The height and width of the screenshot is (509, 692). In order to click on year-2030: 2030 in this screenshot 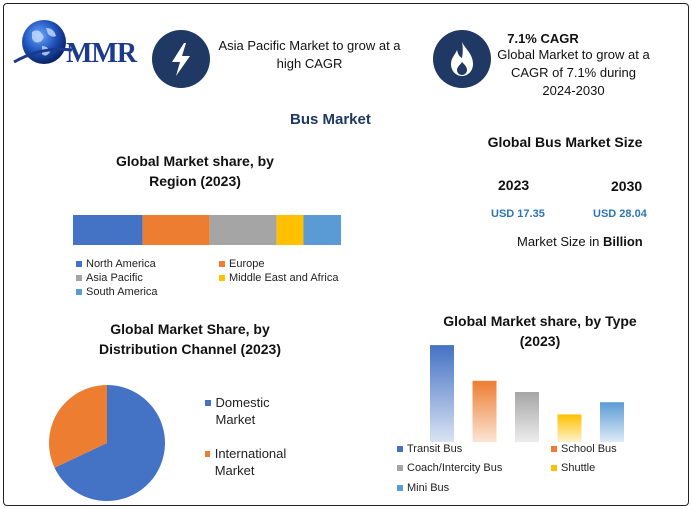, I will do `click(627, 186)`.